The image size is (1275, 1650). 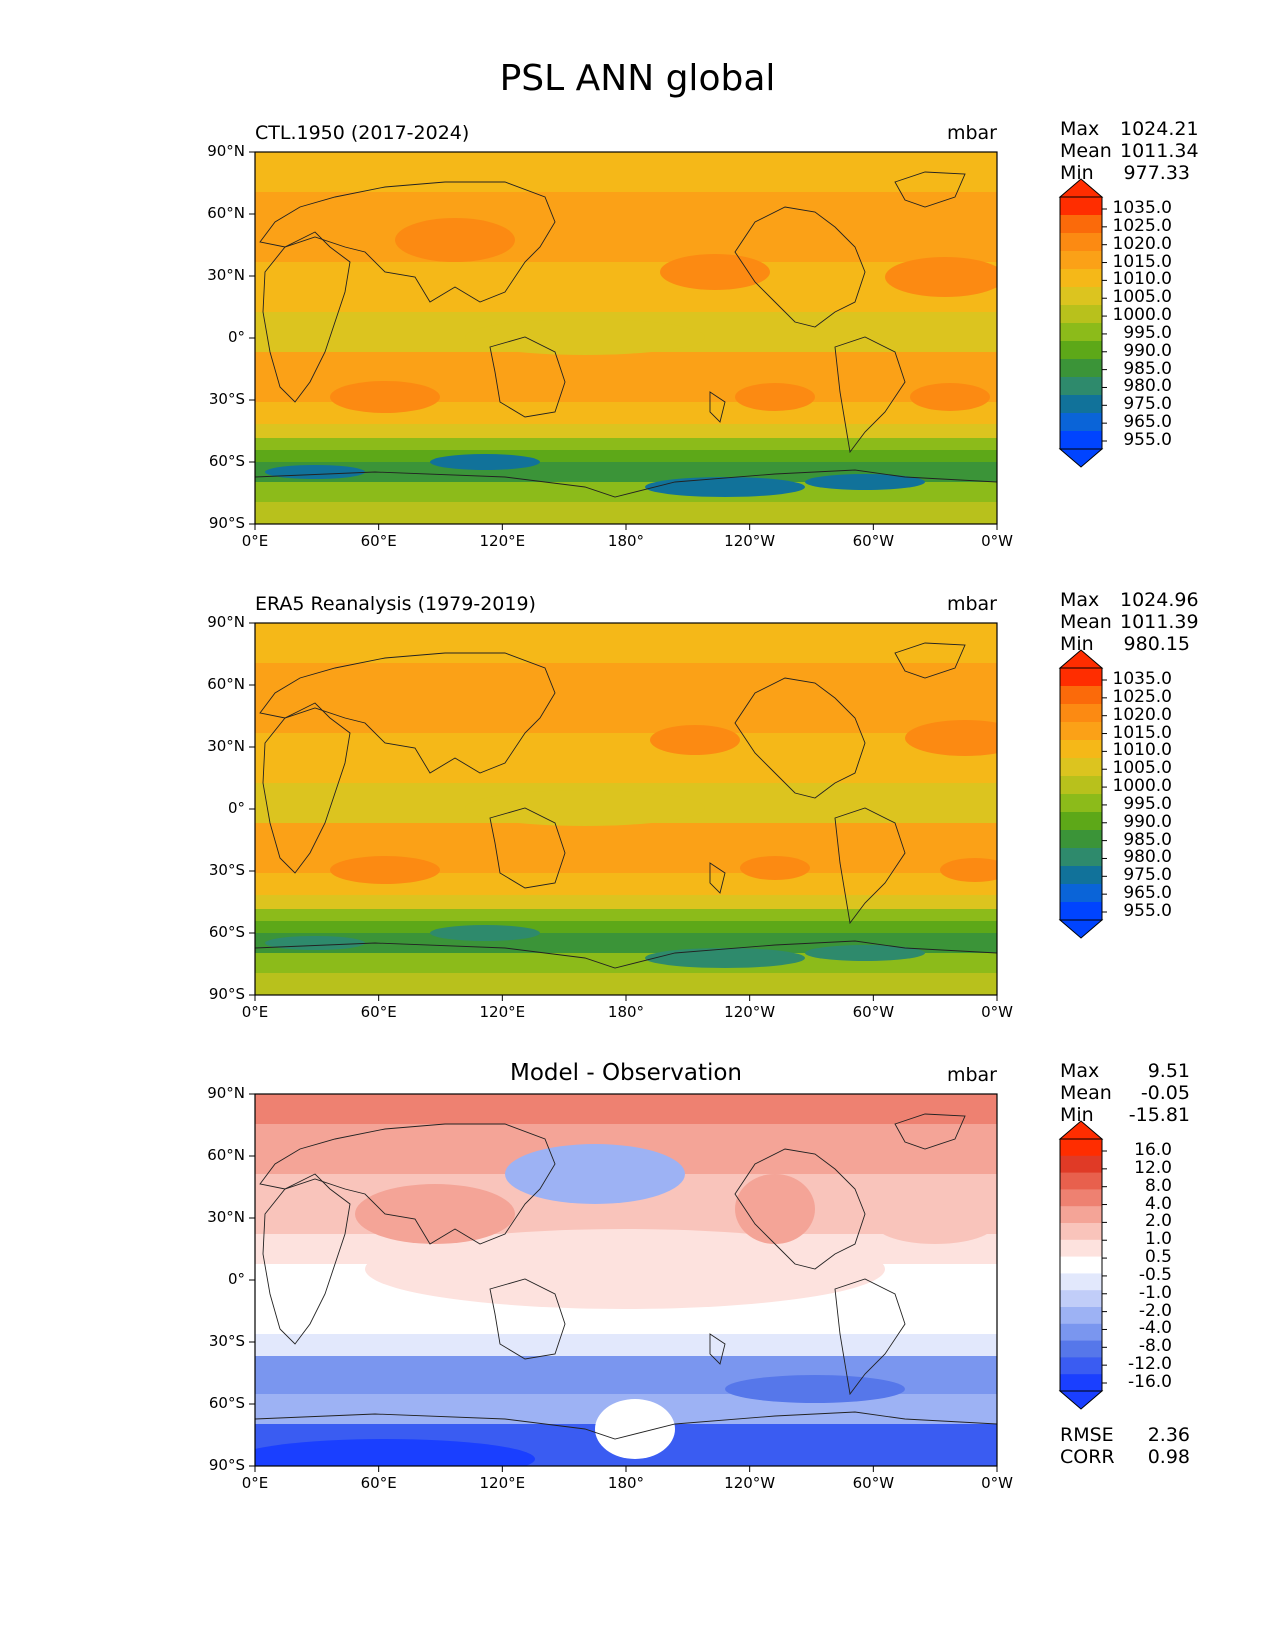 What do you see at coordinates (226, 1341) in the screenshot?
I see `y-tick-label: 30°S` at bounding box center [226, 1341].